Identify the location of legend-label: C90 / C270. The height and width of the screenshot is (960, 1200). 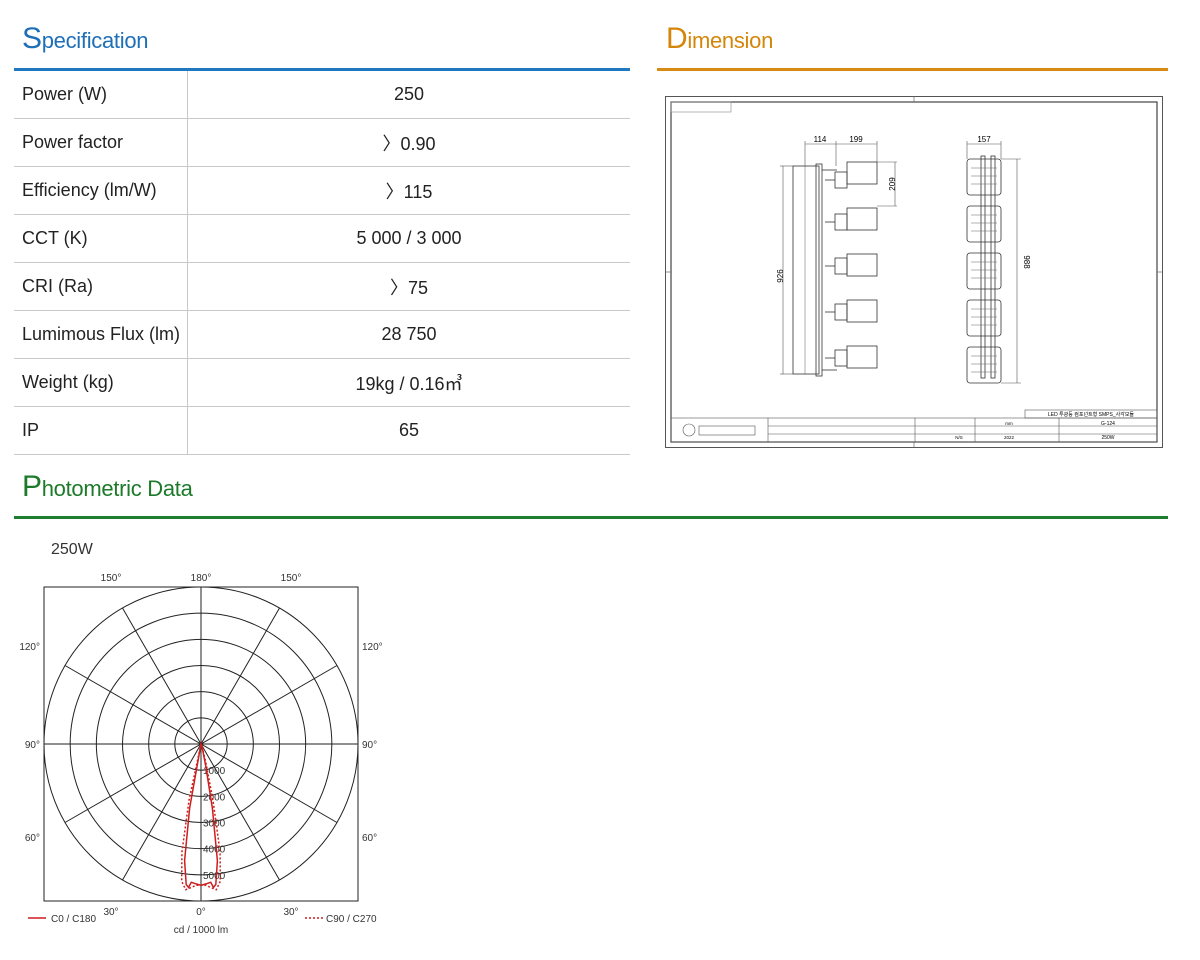
(351, 919).